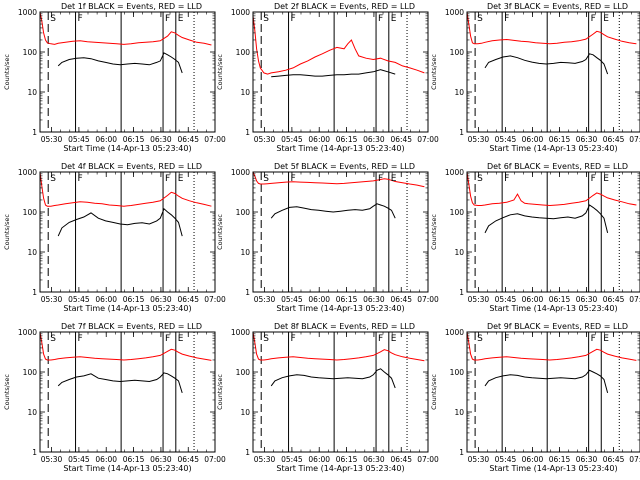 This screenshot has width=640, height=480. I want to click on panel-title: Det 3f BLACK = Events, RED = LLD, so click(557, 6).